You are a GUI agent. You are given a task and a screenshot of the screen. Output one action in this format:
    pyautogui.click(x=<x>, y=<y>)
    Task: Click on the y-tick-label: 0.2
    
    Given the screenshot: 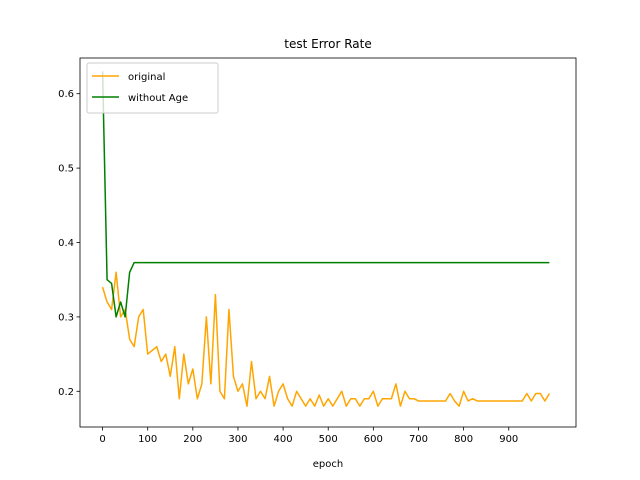 What is the action you would take?
    pyautogui.click(x=66, y=392)
    